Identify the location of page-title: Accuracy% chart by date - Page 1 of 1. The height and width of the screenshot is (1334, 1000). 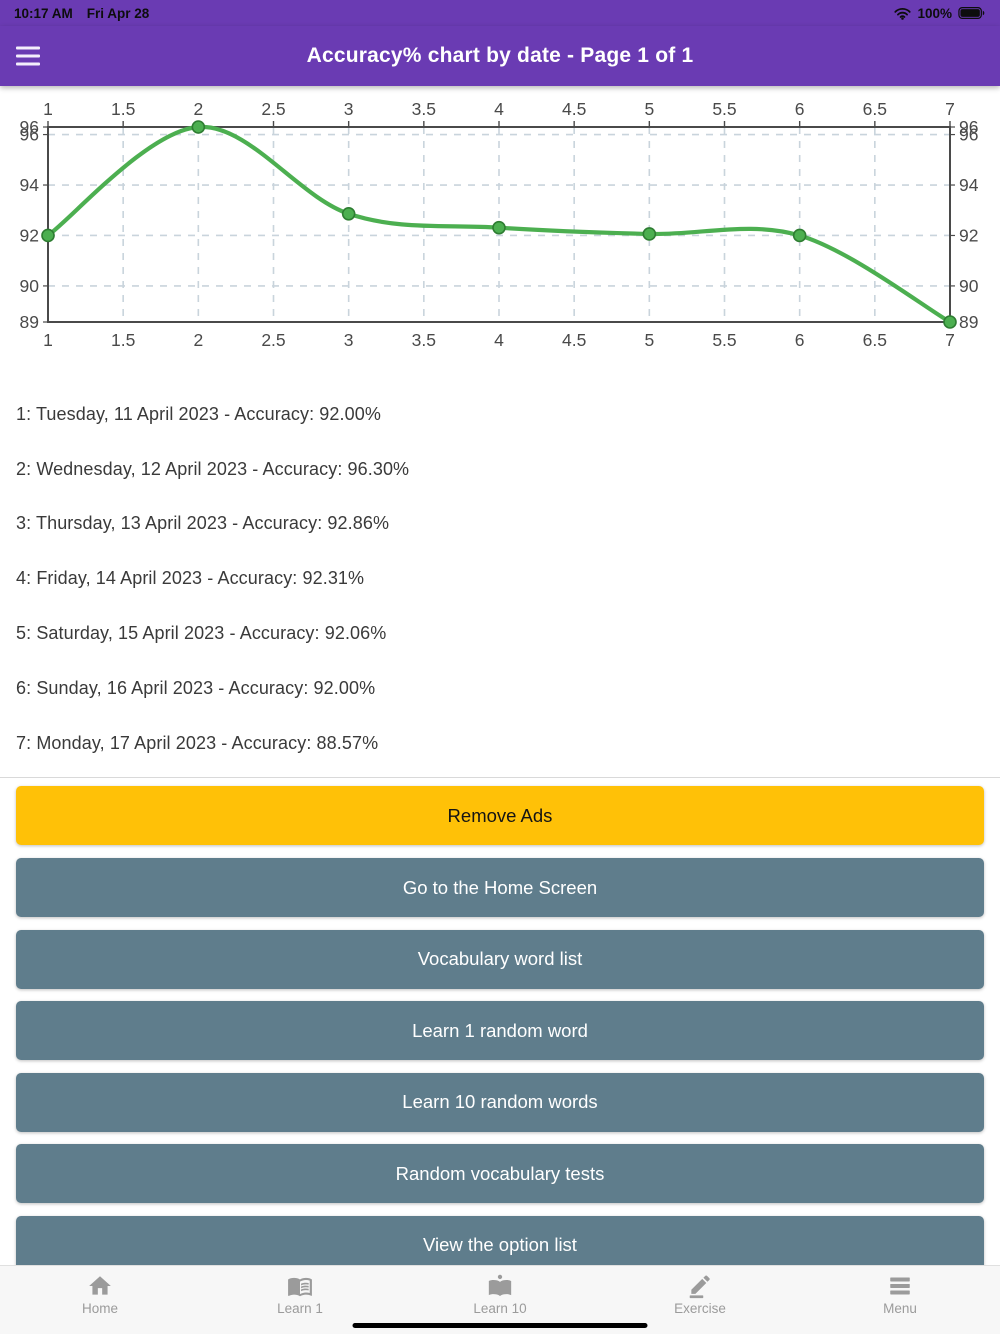
(500, 55).